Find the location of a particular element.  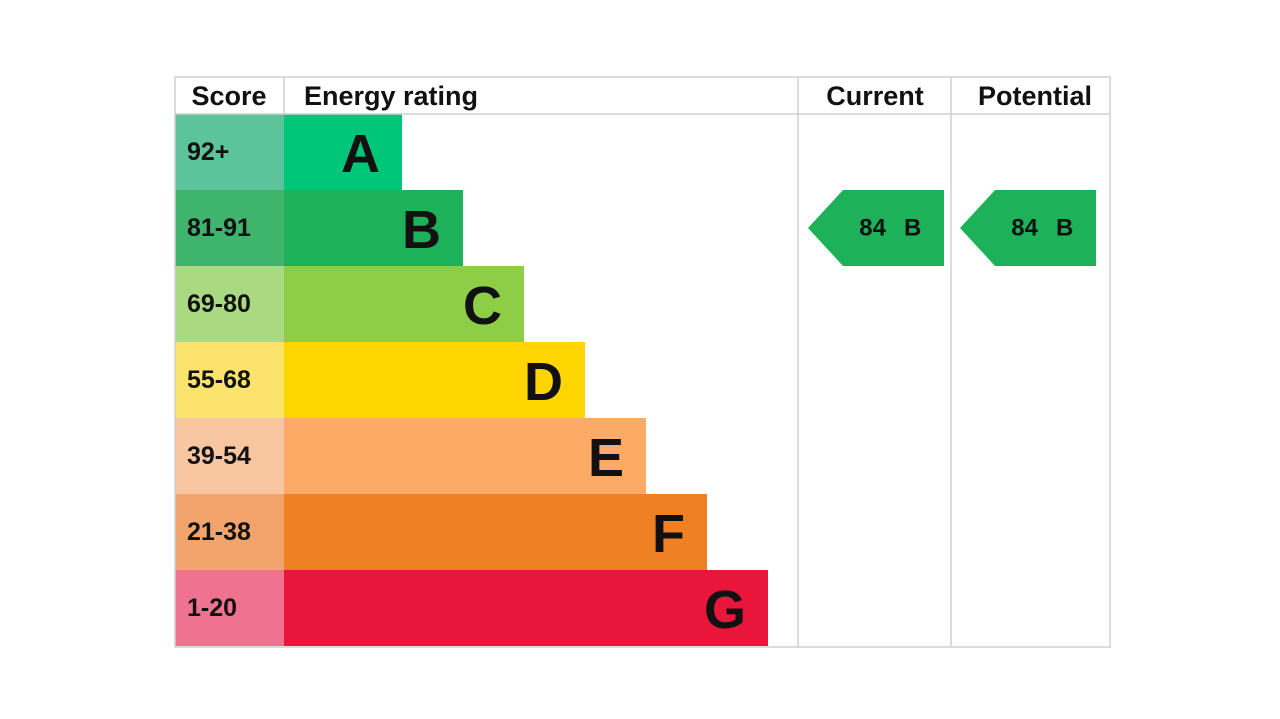

potential-letter: B is located at coordinates (1064, 228).